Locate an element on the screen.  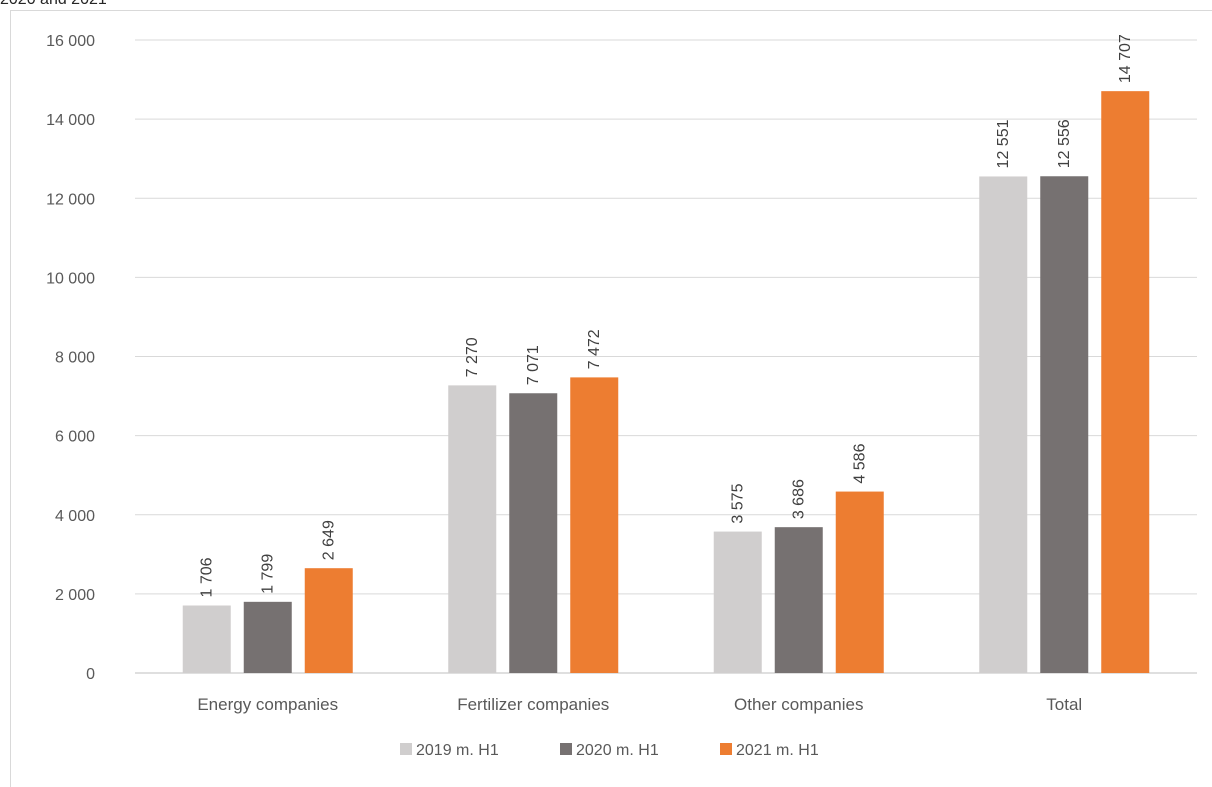
x-category-label: Fertilizer companies is located at coordinates (533, 704).